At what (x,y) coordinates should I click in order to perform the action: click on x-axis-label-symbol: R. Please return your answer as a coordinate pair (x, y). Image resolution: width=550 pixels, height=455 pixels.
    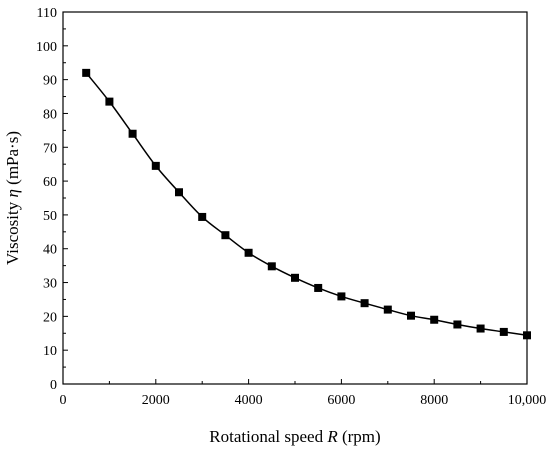
    Looking at the image, I should click on (332, 436).